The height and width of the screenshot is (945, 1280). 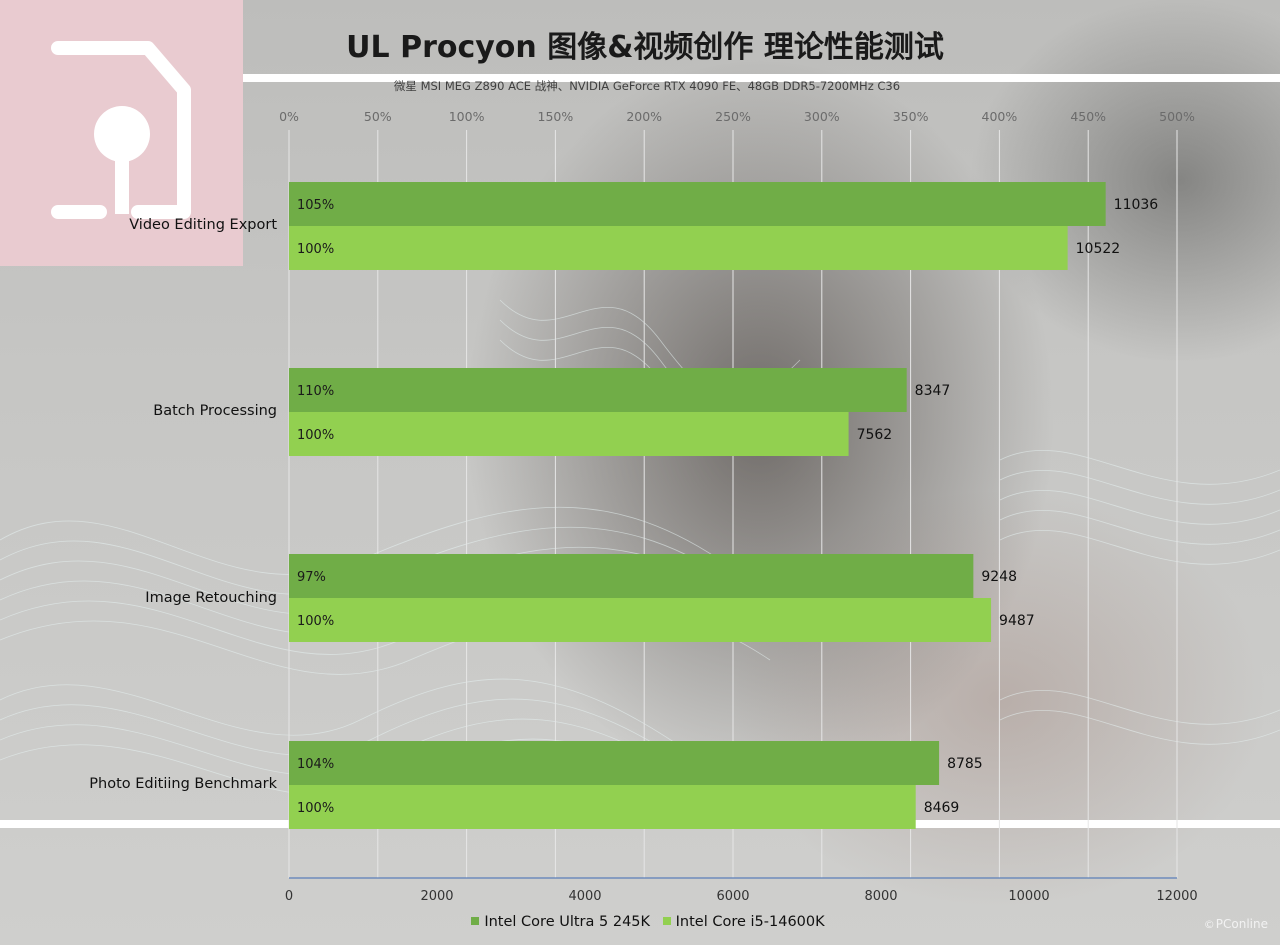 What do you see at coordinates (436, 896) in the screenshot?
I see `x-axis-tick-label: 2000` at bounding box center [436, 896].